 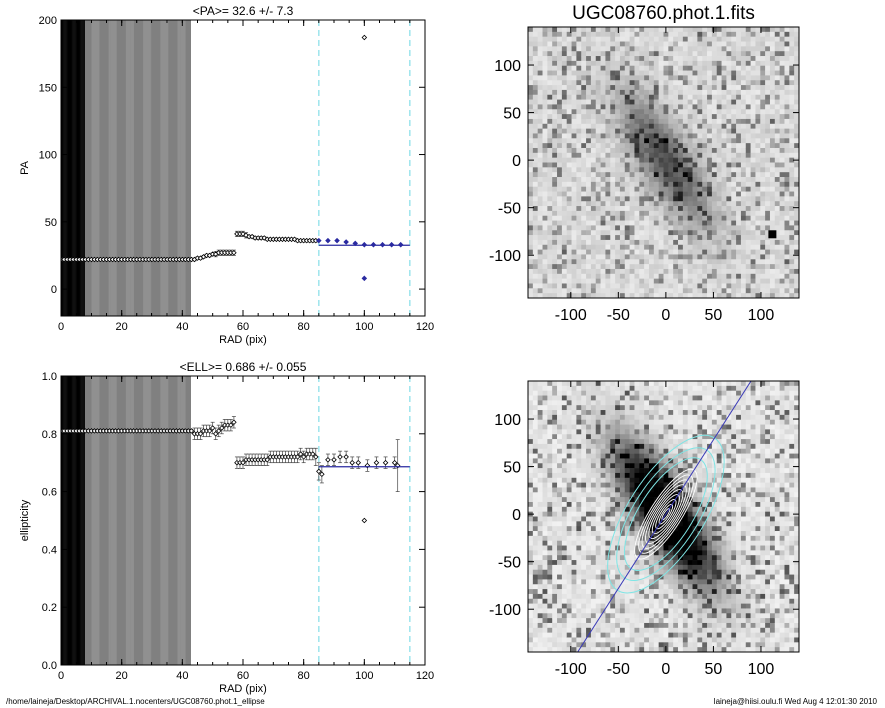 What do you see at coordinates (51, 223) in the screenshot?
I see `y-tick-label: 50` at bounding box center [51, 223].